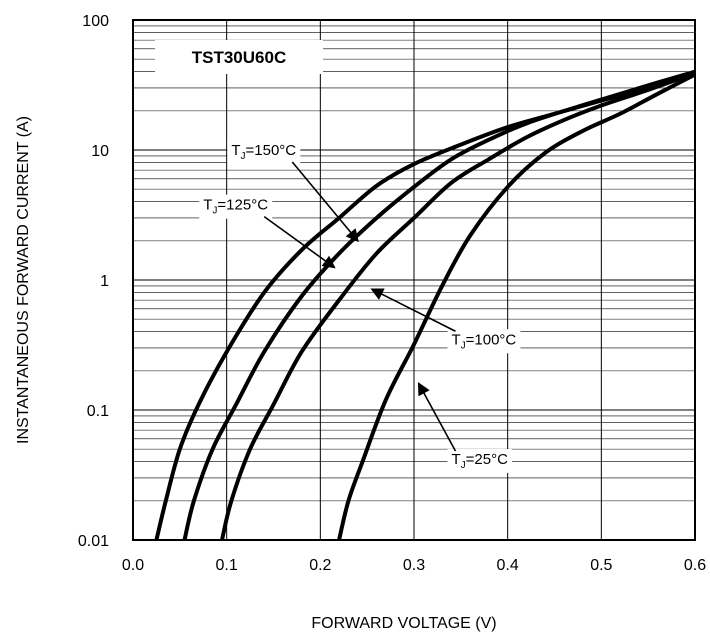 Image resolution: width=710 pixels, height=638 pixels. Describe the element at coordinates (23, 280) in the screenshot. I see `y-axis-label: INSTANTANEOUS FORWARD CURRENT (A)` at that location.